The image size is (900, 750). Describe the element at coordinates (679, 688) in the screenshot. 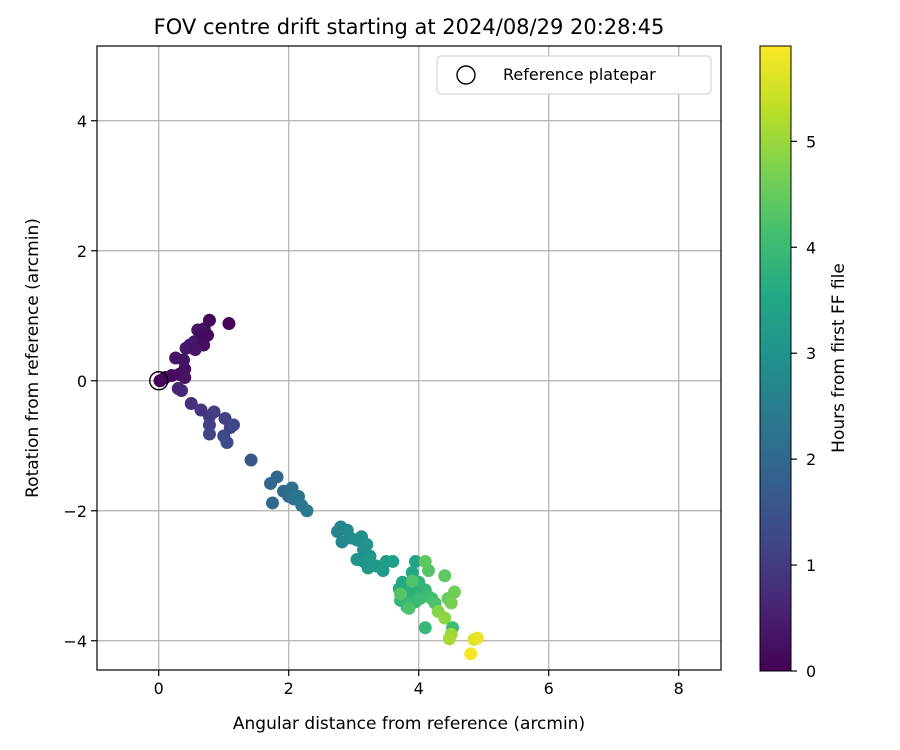

I see `x-tick-label: 8` at that location.